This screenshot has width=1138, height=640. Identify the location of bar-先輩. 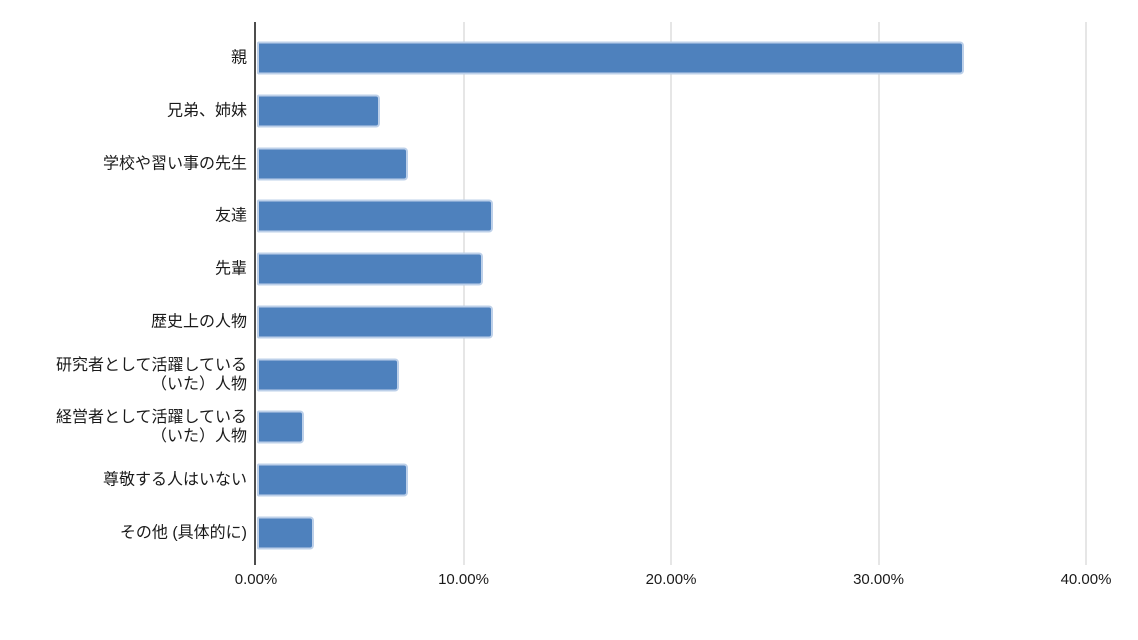
(370, 269).